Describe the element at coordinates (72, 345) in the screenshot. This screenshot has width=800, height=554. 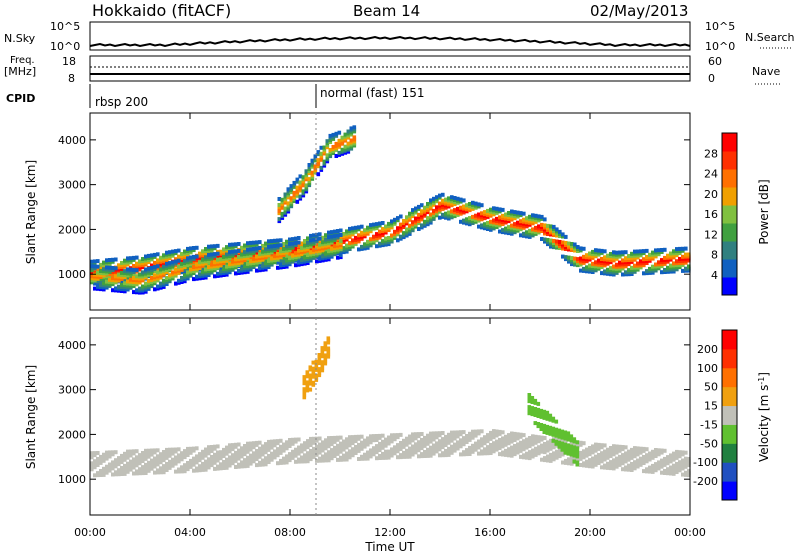
I see `y-tick-label: 4000` at that location.